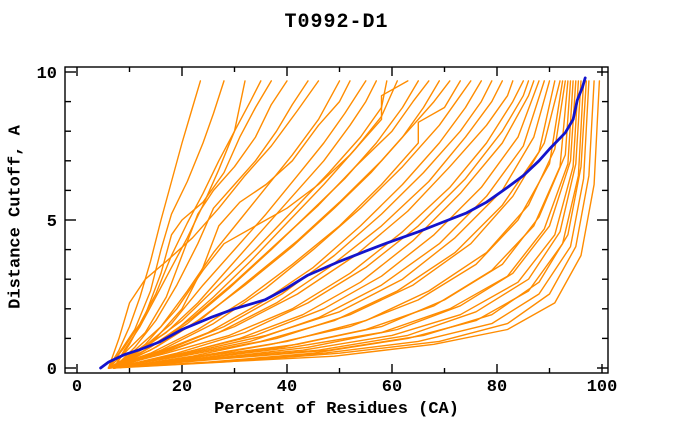 Image resolution: width=680 pixels, height=440 pixels. I want to click on y-tick-label: 0, so click(52, 370).